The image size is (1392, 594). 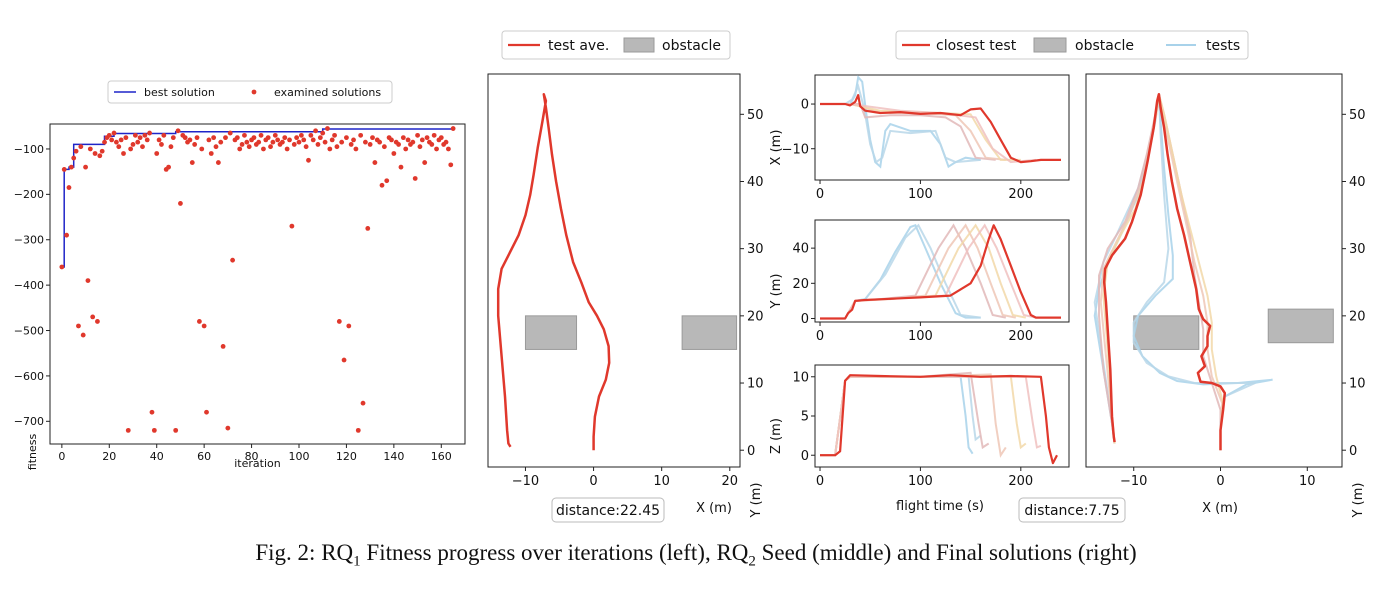 What do you see at coordinates (109, 456) in the screenshot?
I see `fitness-xtick-label: 20` at bounding box center [109, 456].